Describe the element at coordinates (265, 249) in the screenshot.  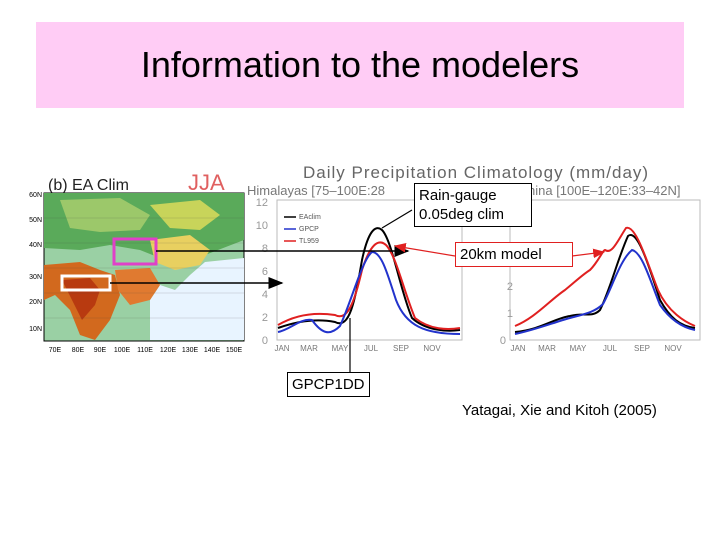
I see `panel1-ytick: 8` at that location.